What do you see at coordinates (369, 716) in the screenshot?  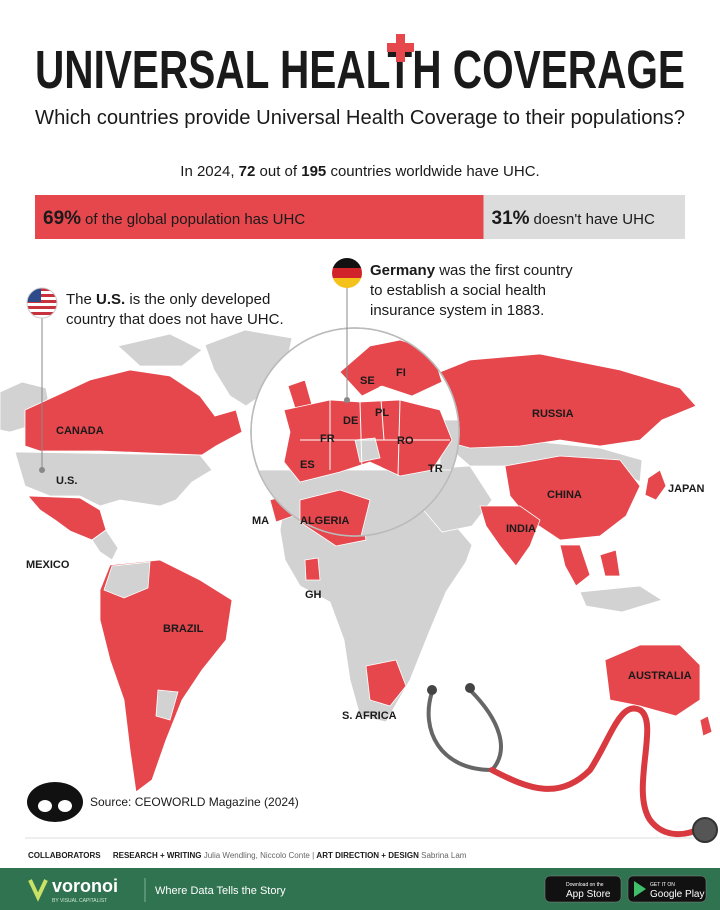 I see `country-label: S. AFRICA` at bounding box center [369, 716].